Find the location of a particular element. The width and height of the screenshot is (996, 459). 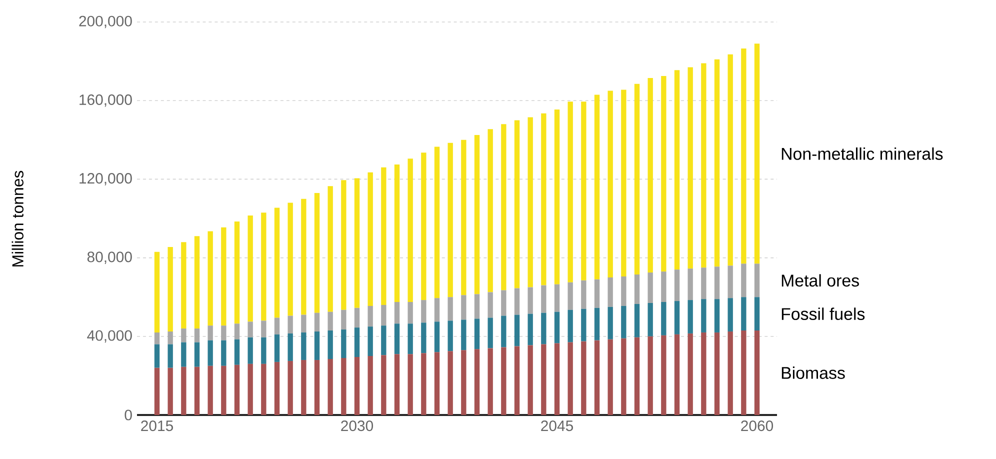

y-tick-label: 40,000 is located at coordinates (109, 336).